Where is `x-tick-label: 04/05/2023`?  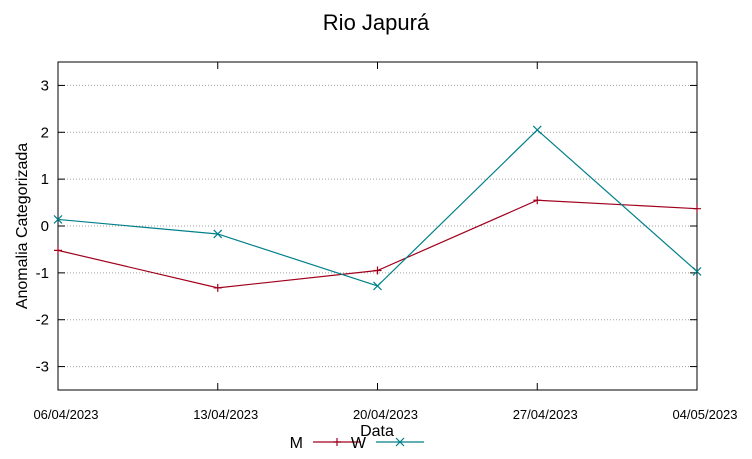 x-tick-label: 04/05/2023 is located at coordinates (704, 414).